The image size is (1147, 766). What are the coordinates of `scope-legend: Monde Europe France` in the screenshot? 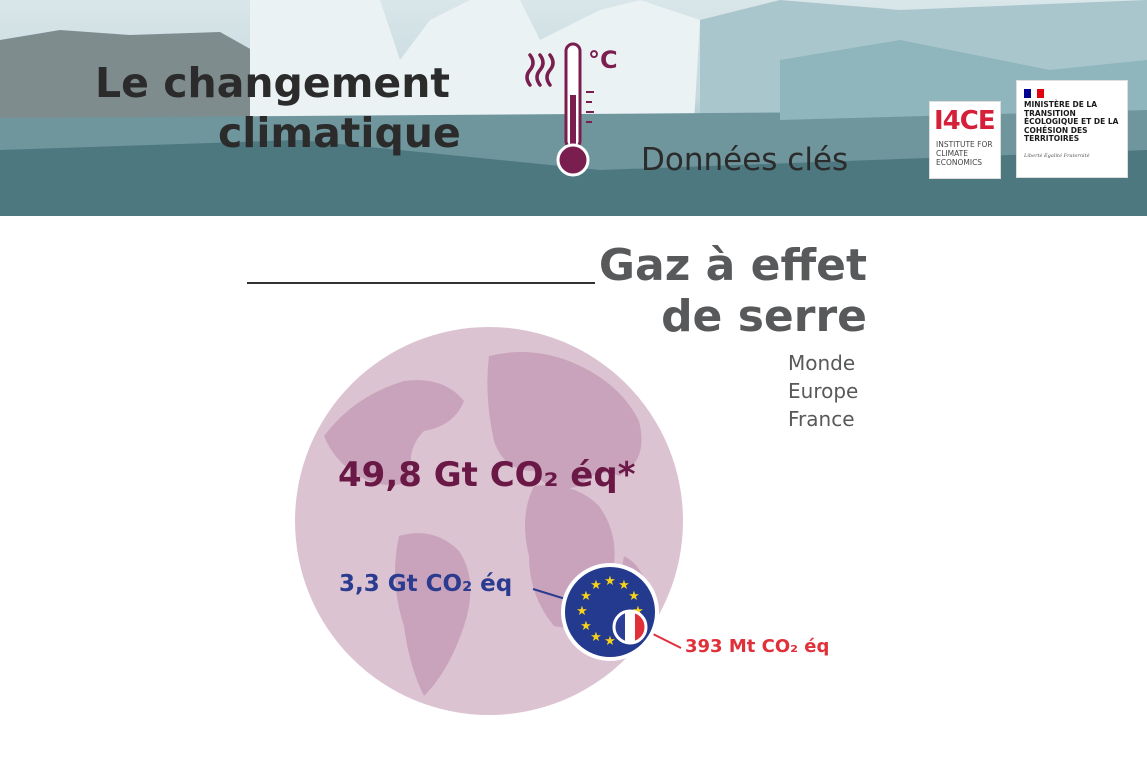 It's located at (823, 391).